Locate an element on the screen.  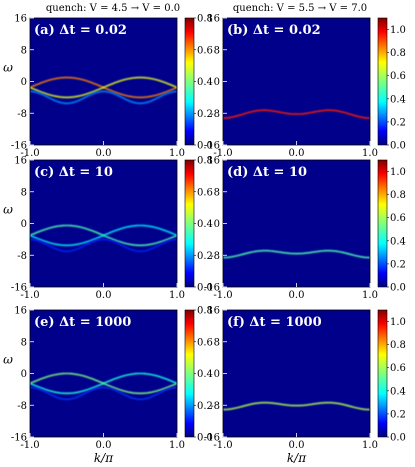
panel-label: (c) Δt = 10 is located at coordinates (73, 172).